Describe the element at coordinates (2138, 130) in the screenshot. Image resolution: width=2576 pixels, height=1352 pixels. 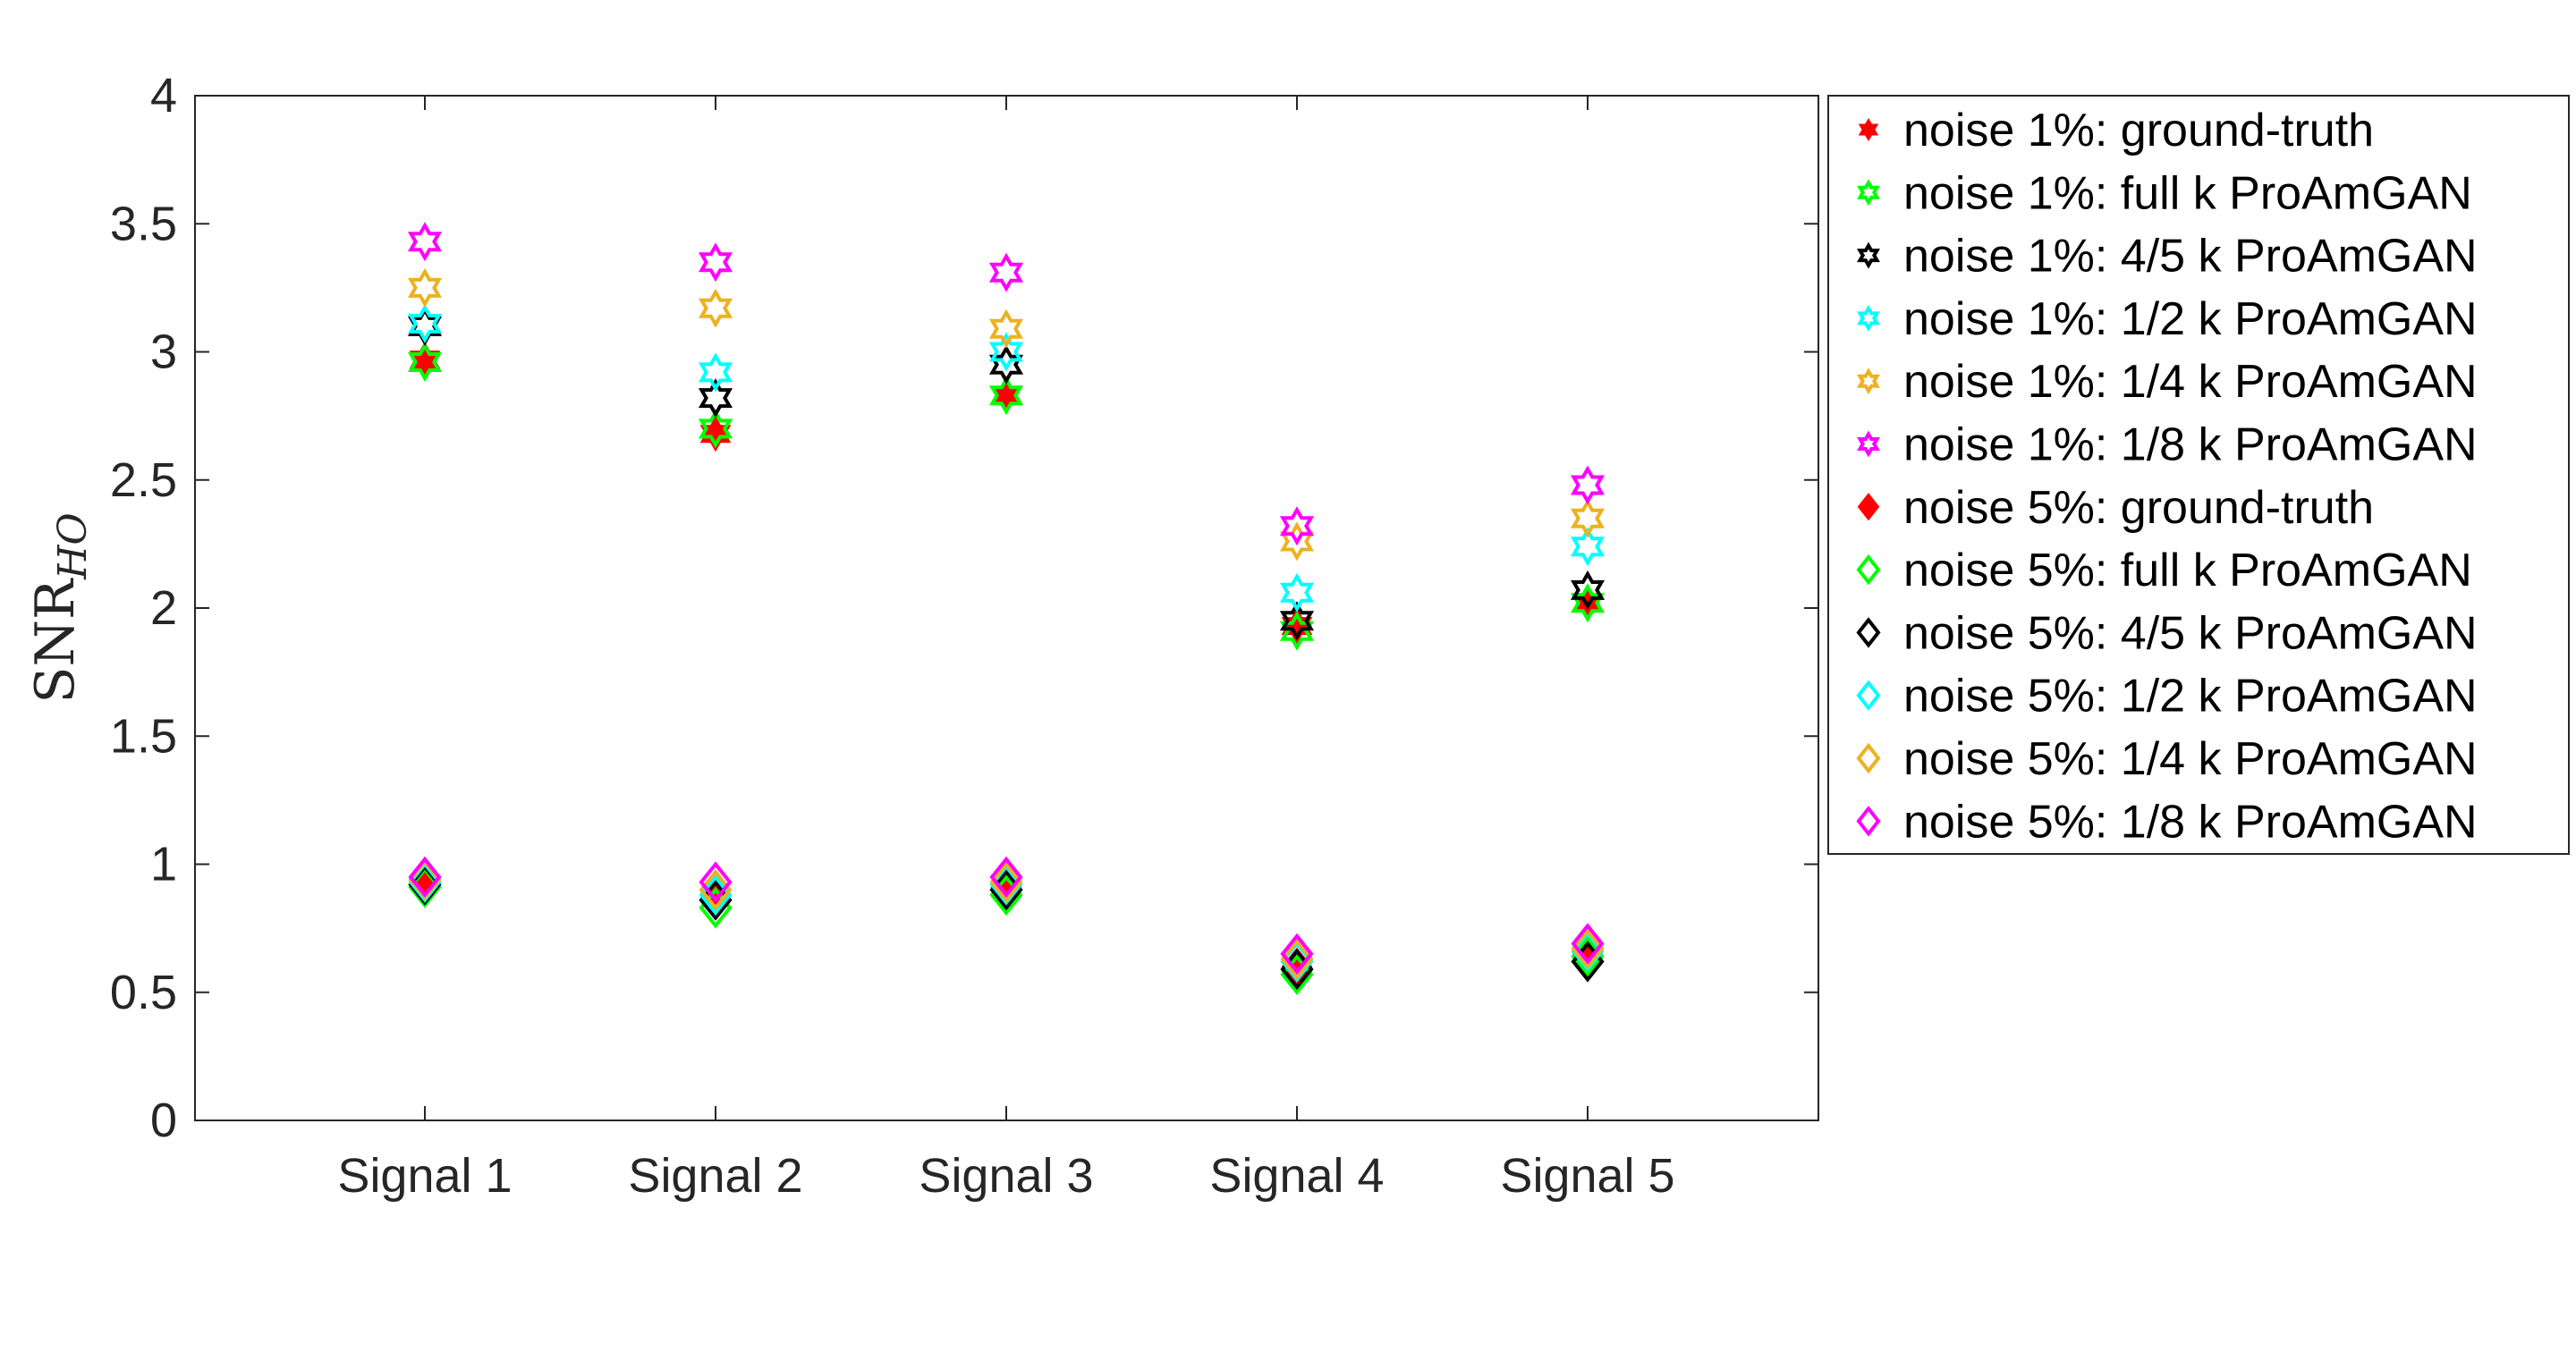
I see `legend-label: noise 1%: ground-truth` at that location.